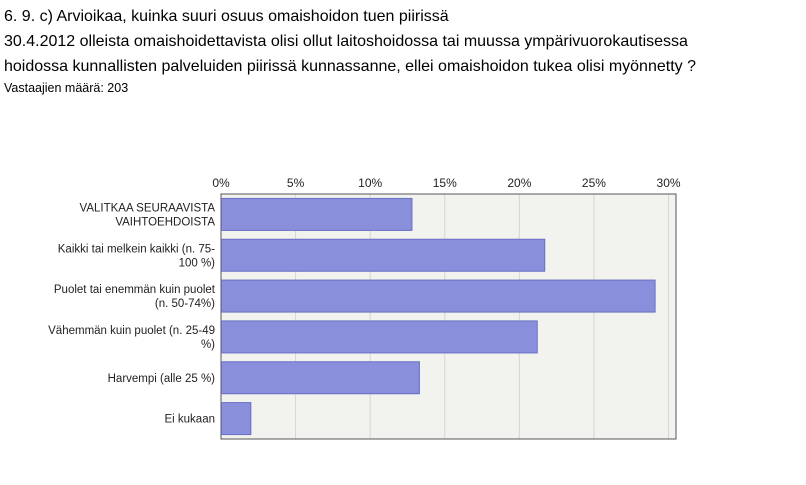  What do you see at coordinates (370, 183) in the screenshot?
I see `x-tick-label: 10%` at bounding box center [370, 183].